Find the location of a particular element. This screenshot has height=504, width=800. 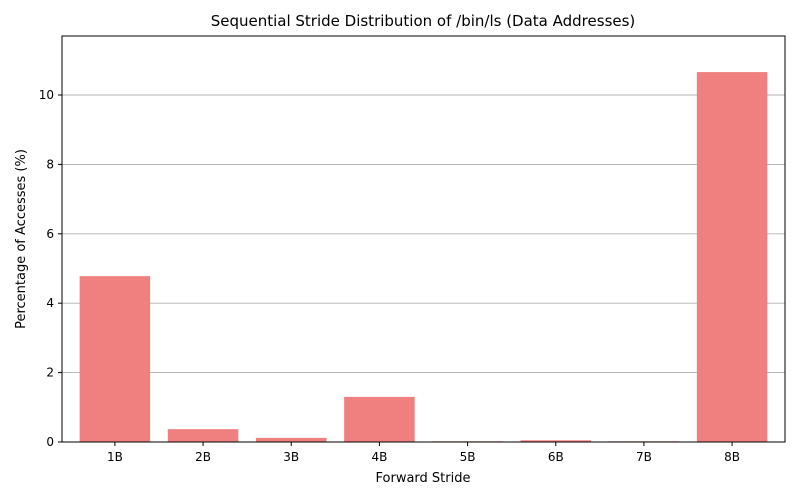

y-tick-label: 8 is located at coordinates (50, 164).